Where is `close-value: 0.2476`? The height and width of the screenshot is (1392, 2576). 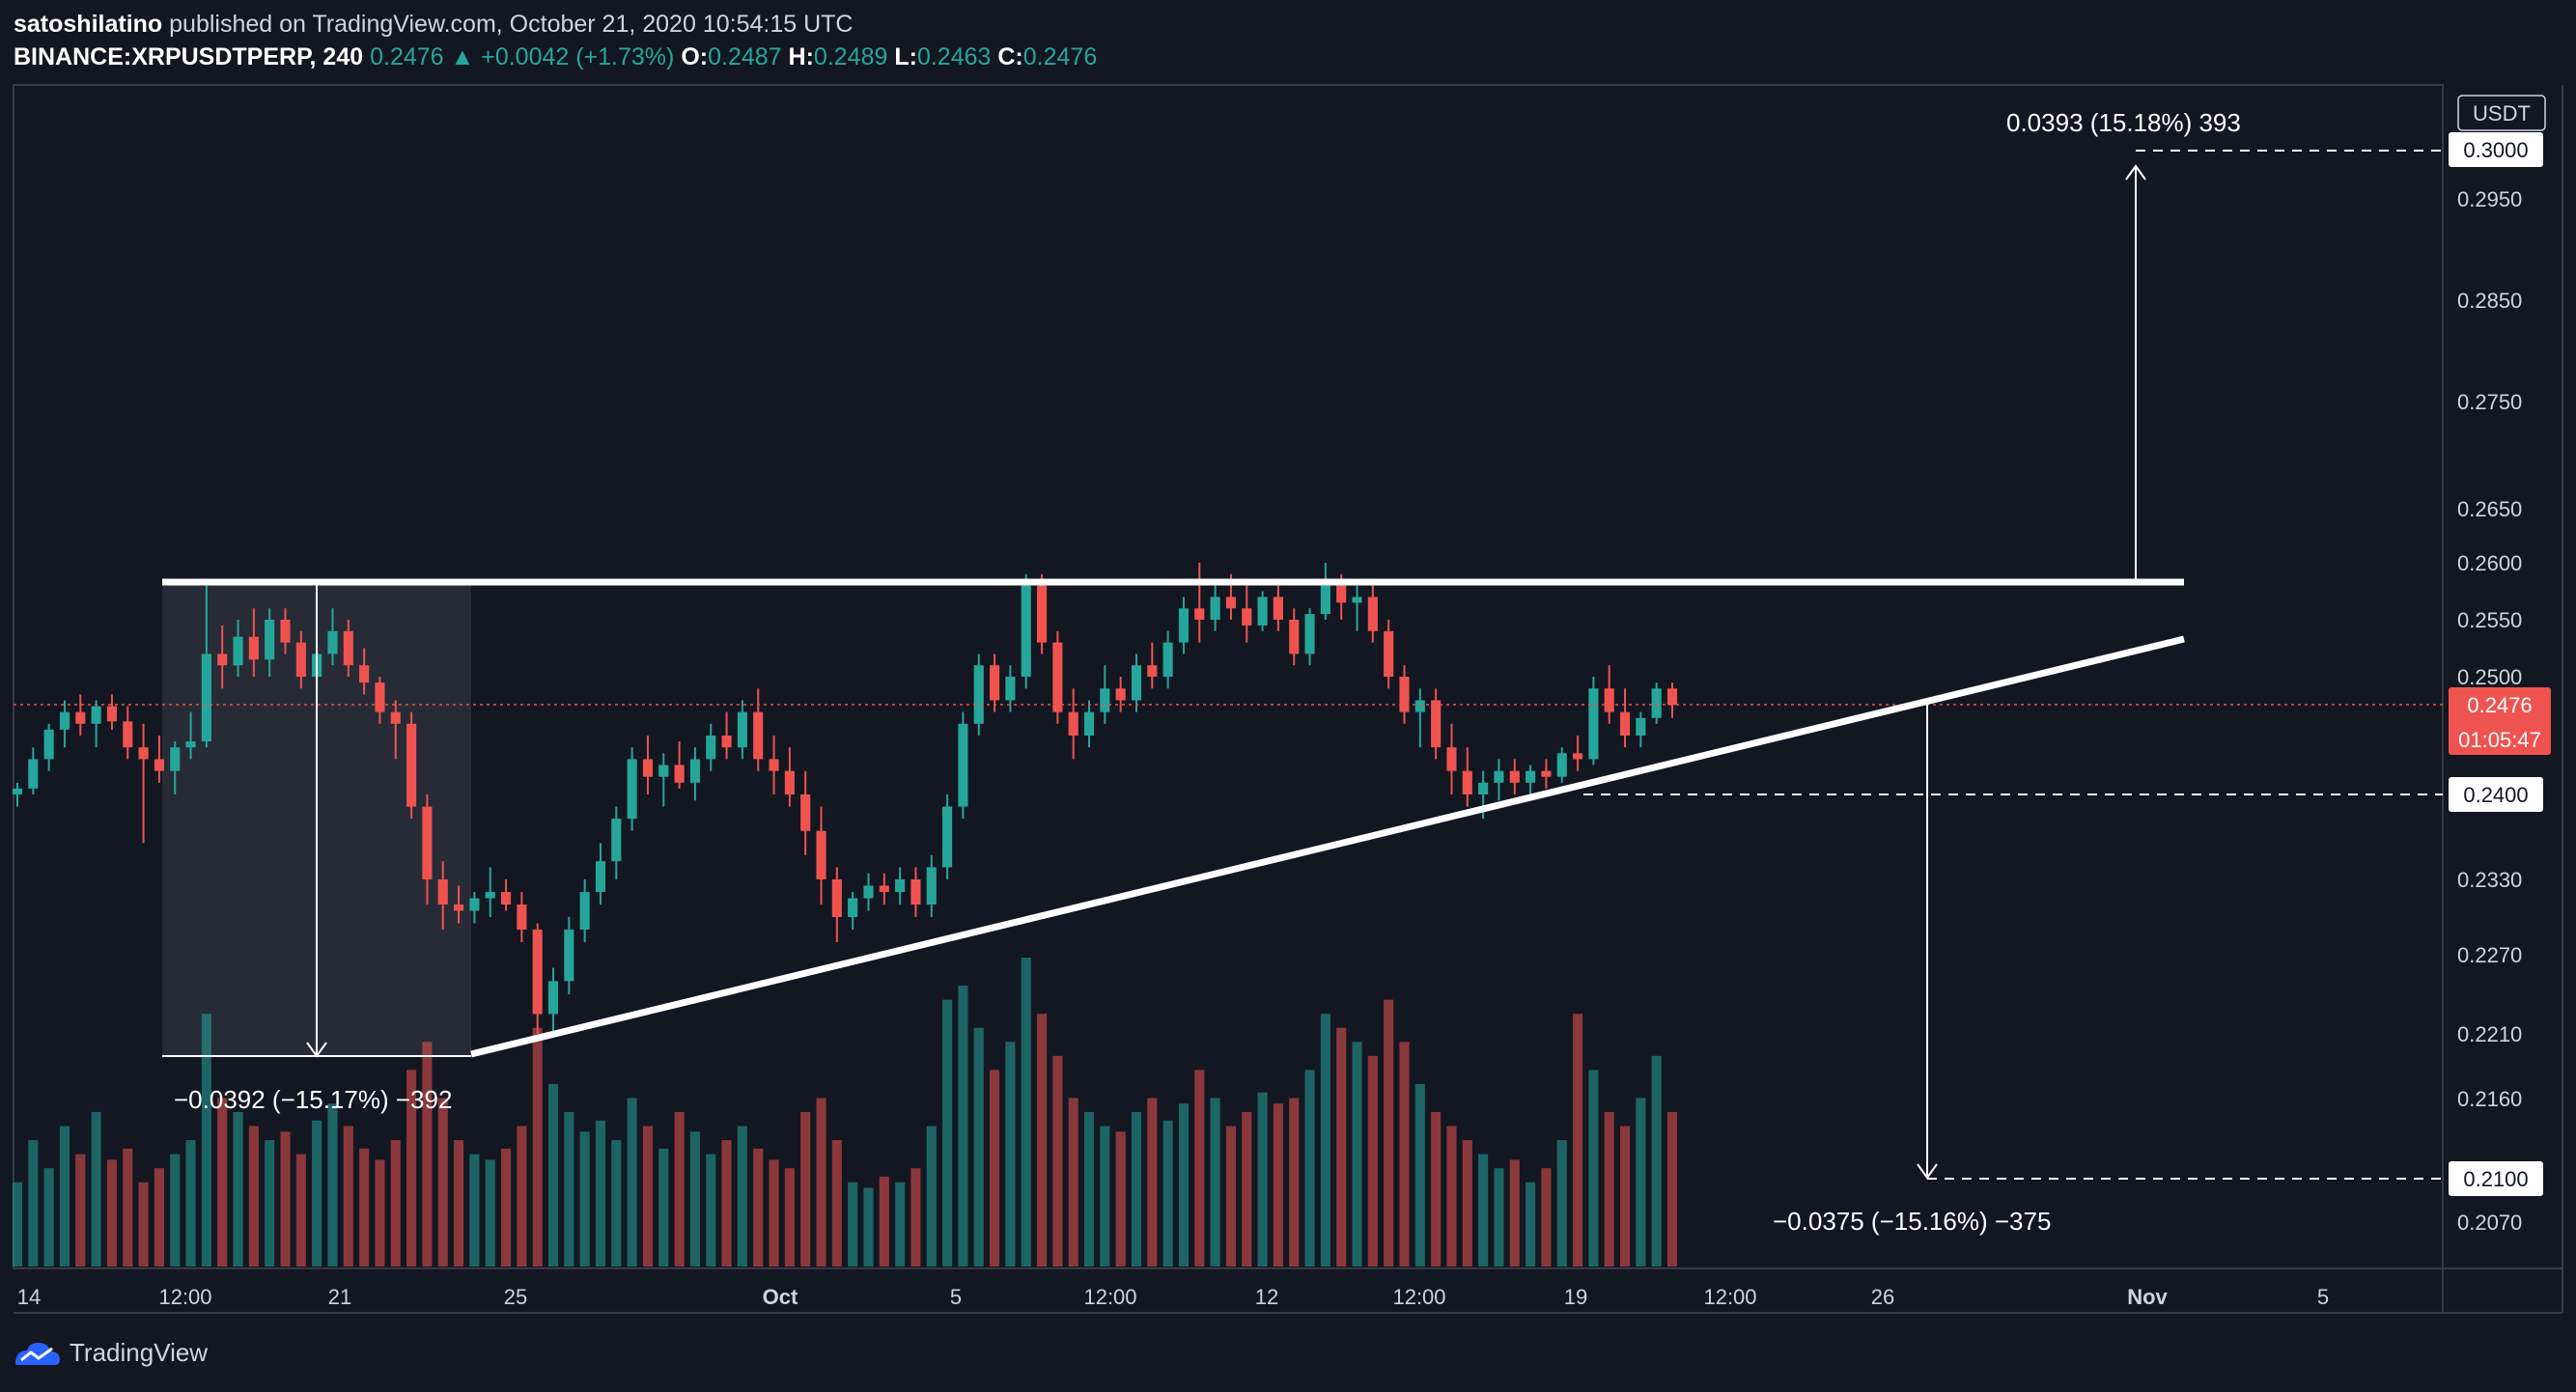 close-value: 0.2476 is located at coordinates (1060, 57).